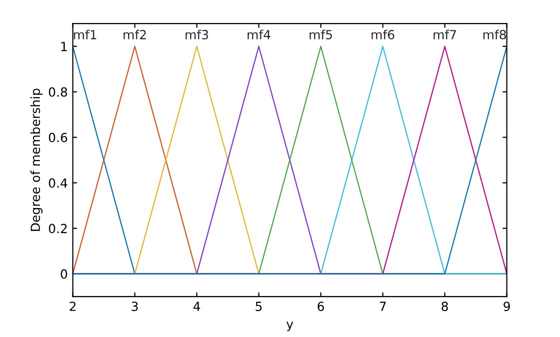 Image resolution: width=560 pixels, height=337 pixels. I want to click on x-tick-label: 6, so click(321, 307).